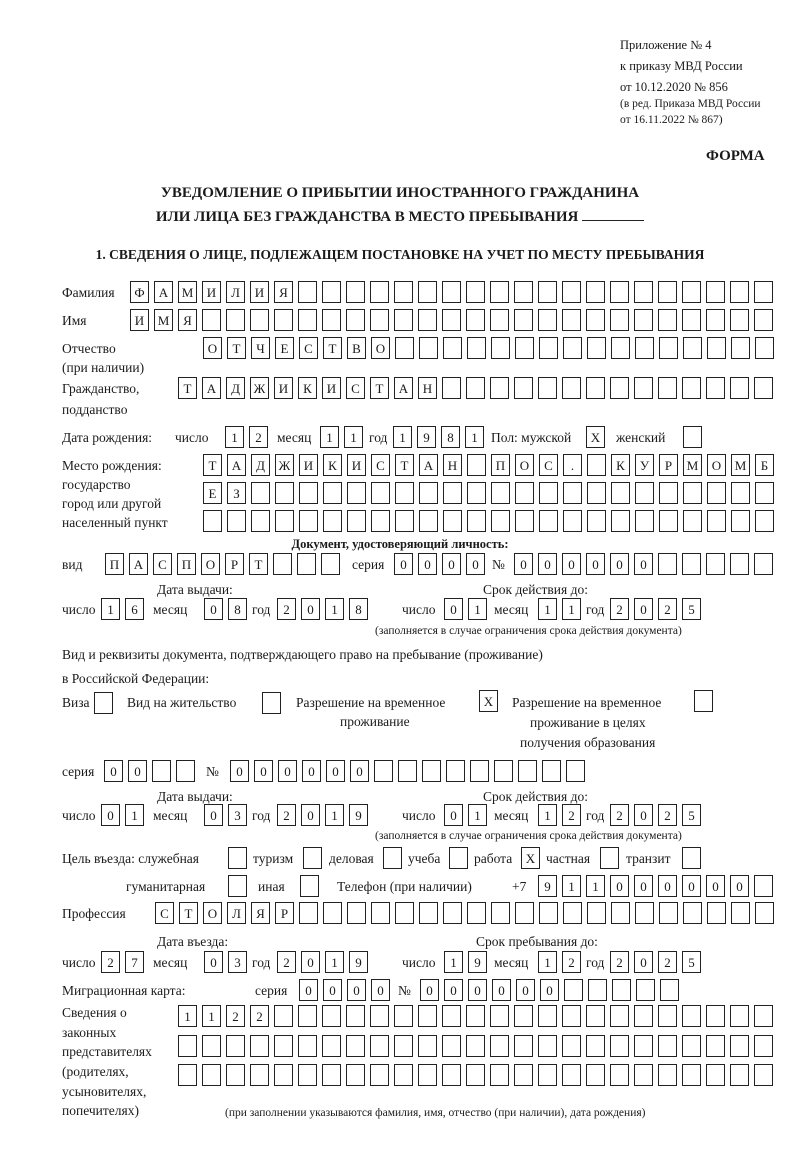 The height and width of the screenshot is (1163, 800). Describe the element at coordinates (283, 292) in the screenshot. I see `char-cell: Я` at that location.